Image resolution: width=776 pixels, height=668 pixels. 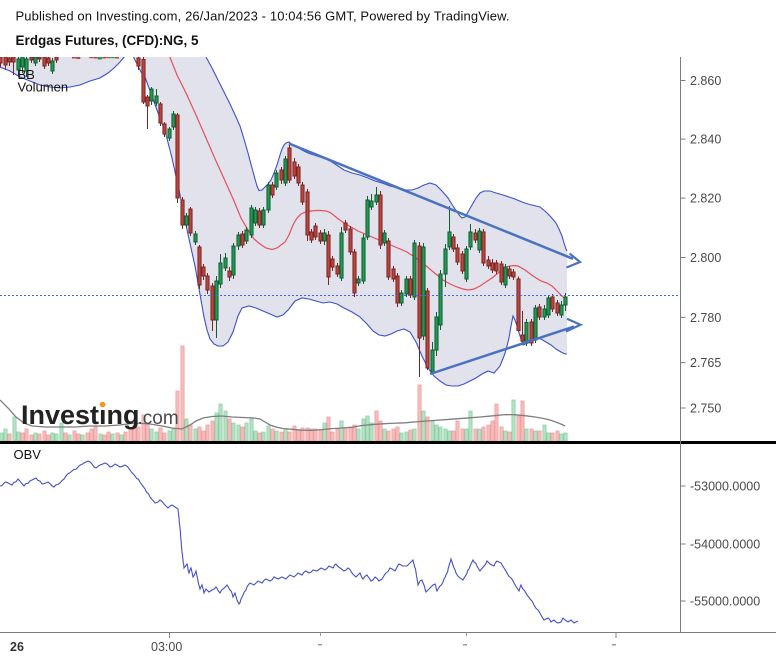 I want to click on svg-text: 2.820, so click(x=705, y=199).